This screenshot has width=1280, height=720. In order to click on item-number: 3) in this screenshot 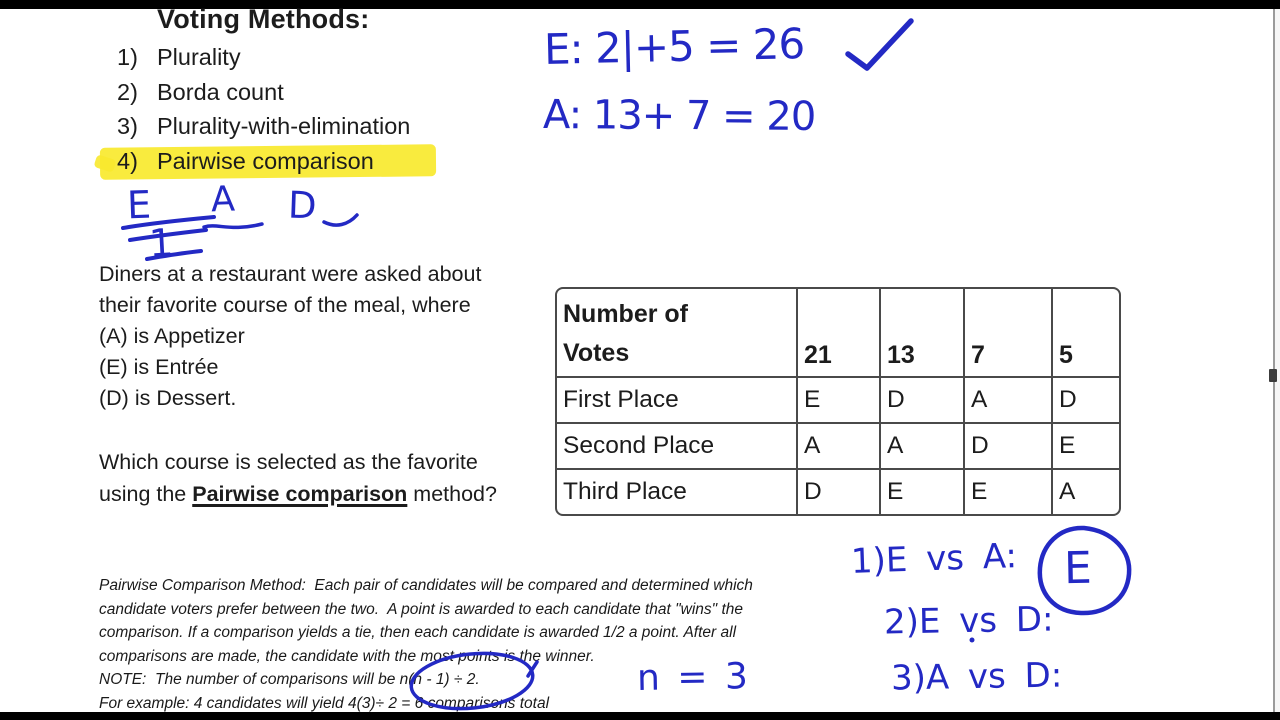, I will do `click(127, 126)`.